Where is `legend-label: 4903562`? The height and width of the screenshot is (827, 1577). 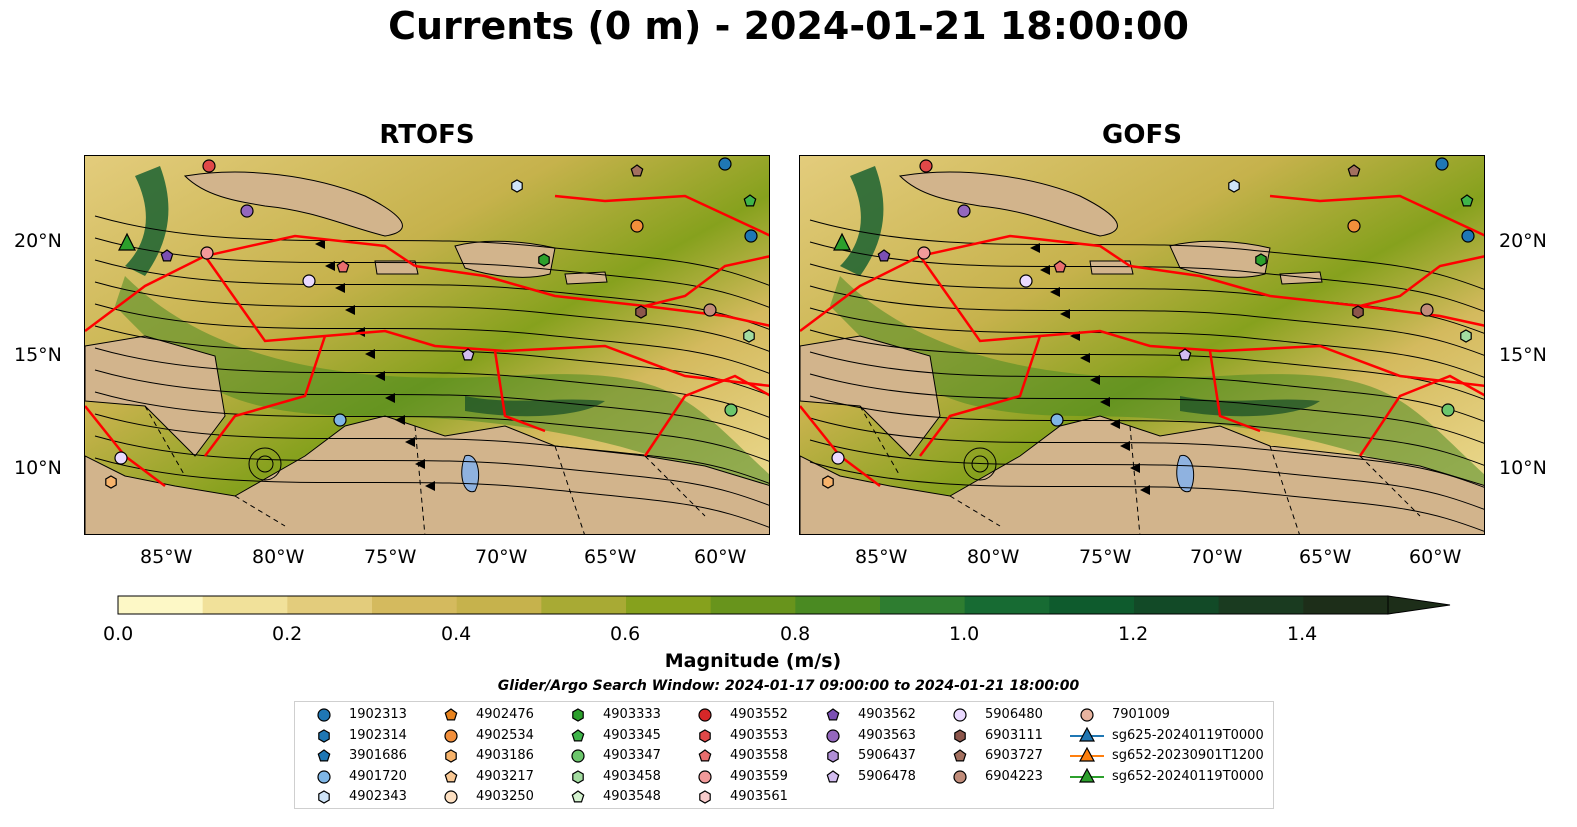
legend-label: 4903562 is located at coordinates (887, 714).